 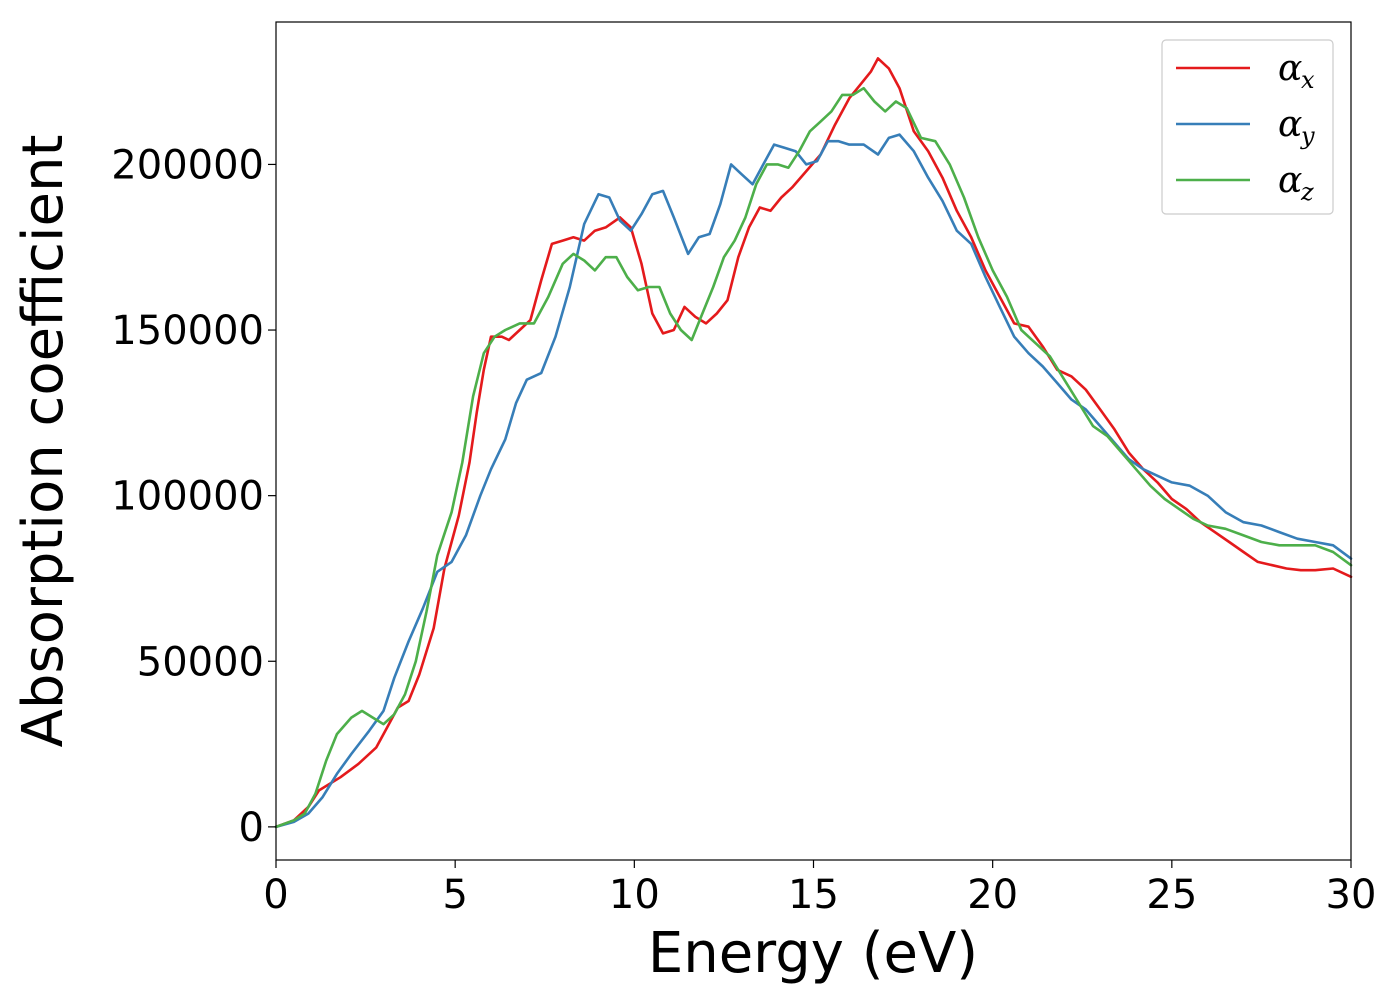 I want to click on legend-subscript-y: y, so click(x=1307, y=136).